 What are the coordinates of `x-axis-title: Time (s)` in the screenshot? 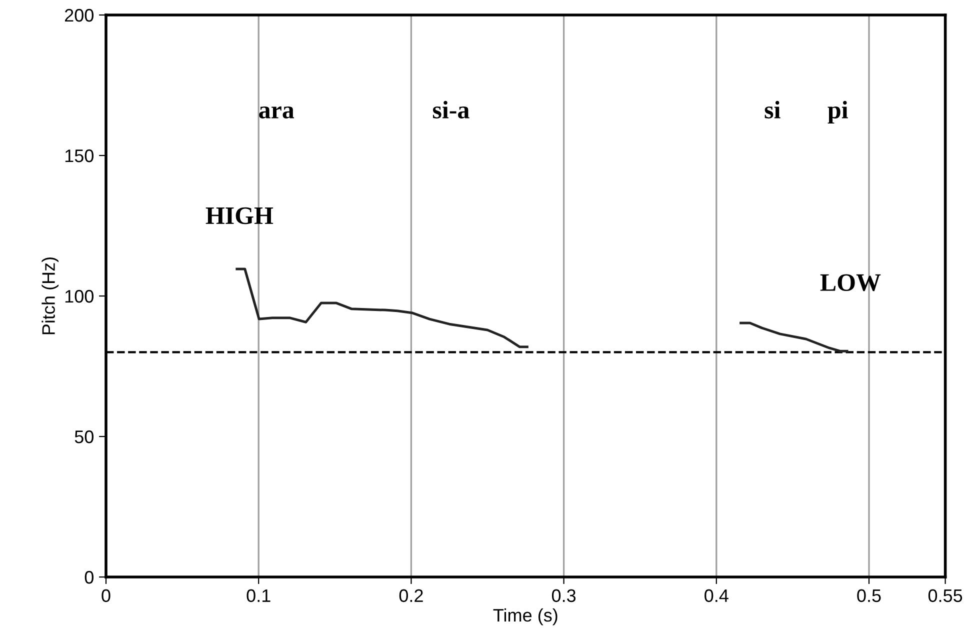 It's located at (525, 617).